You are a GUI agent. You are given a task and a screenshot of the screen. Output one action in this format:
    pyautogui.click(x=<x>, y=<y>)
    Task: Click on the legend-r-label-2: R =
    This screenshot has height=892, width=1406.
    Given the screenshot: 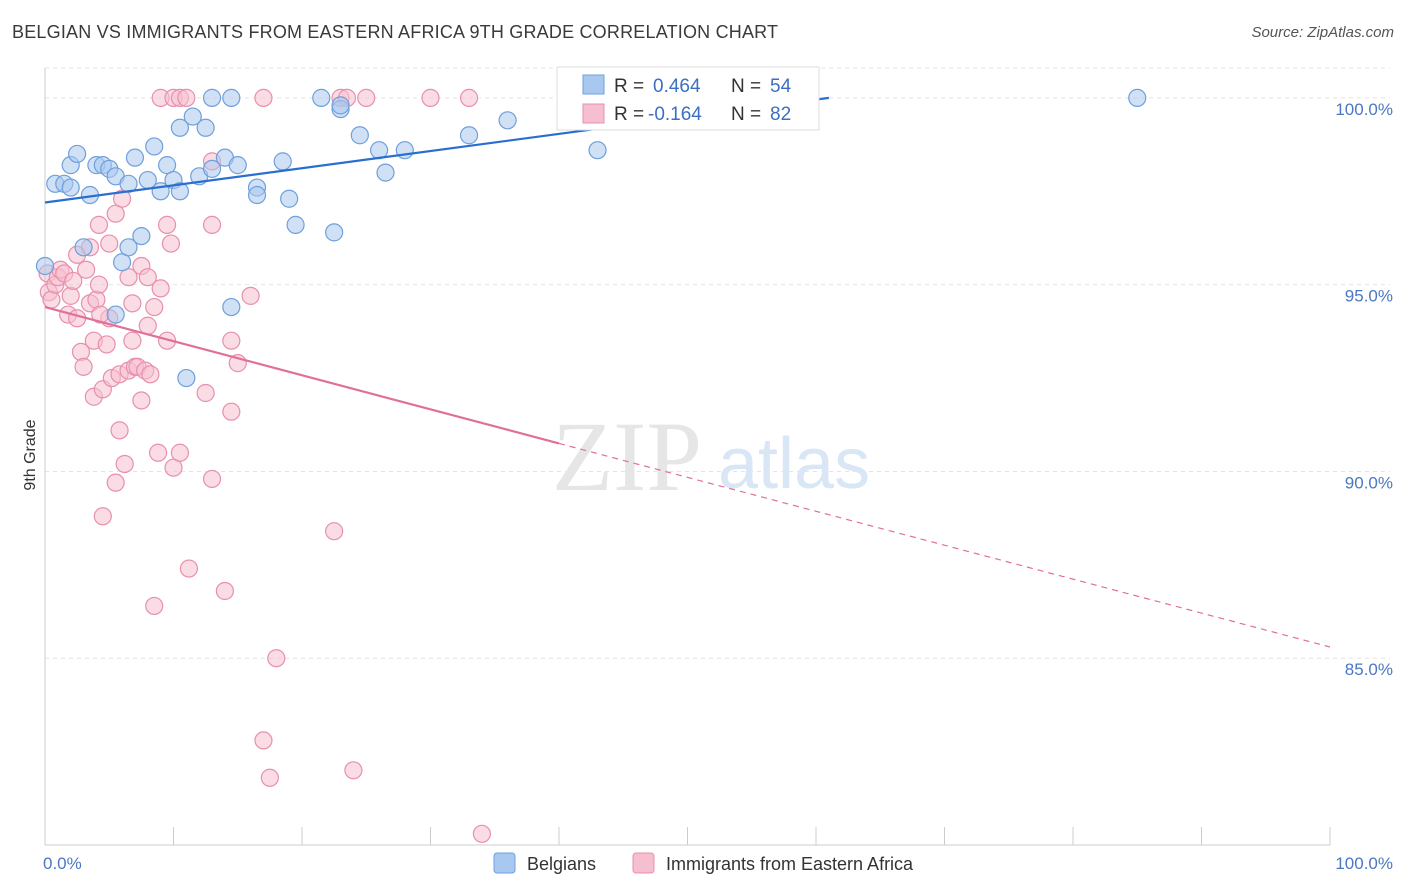 What is the action you would take?
    pyautogui.click(x=629, y=114)
    